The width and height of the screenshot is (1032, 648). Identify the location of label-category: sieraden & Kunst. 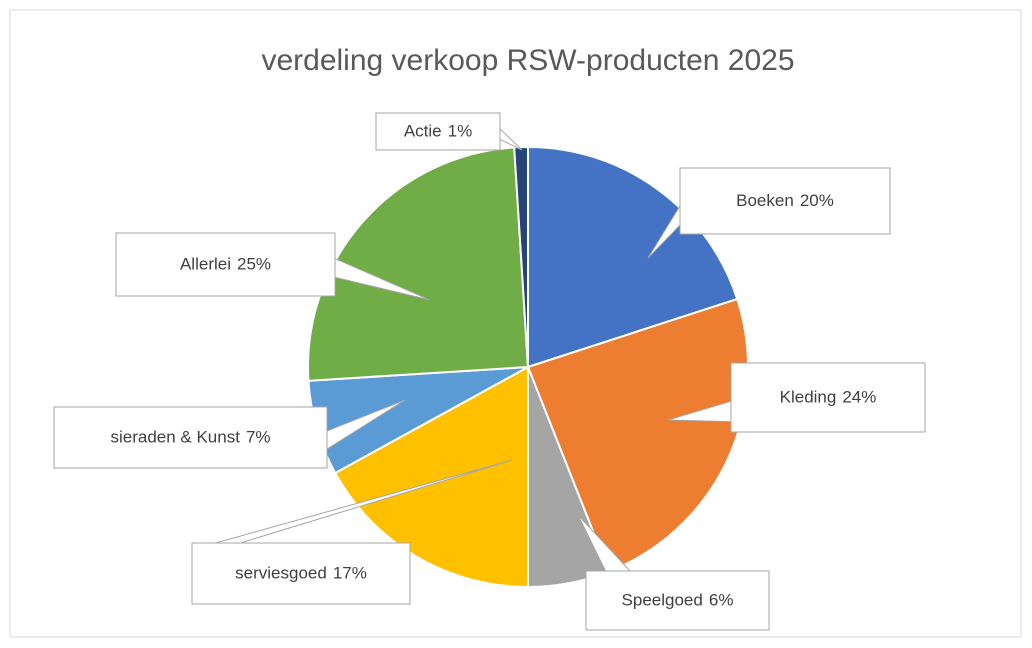
(175, 437).